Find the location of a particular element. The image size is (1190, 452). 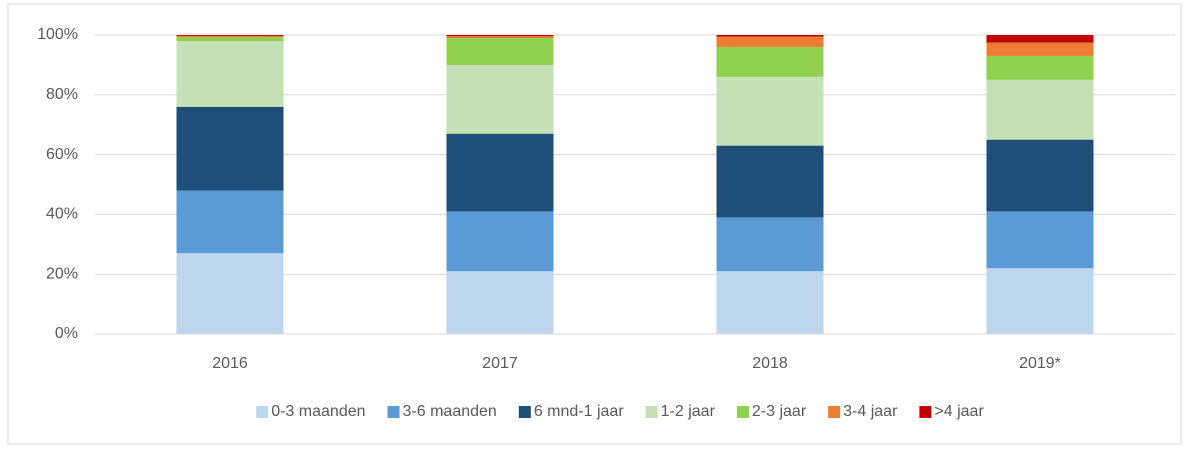

y-tick-label: 20% is located at coordinates (62, 273).